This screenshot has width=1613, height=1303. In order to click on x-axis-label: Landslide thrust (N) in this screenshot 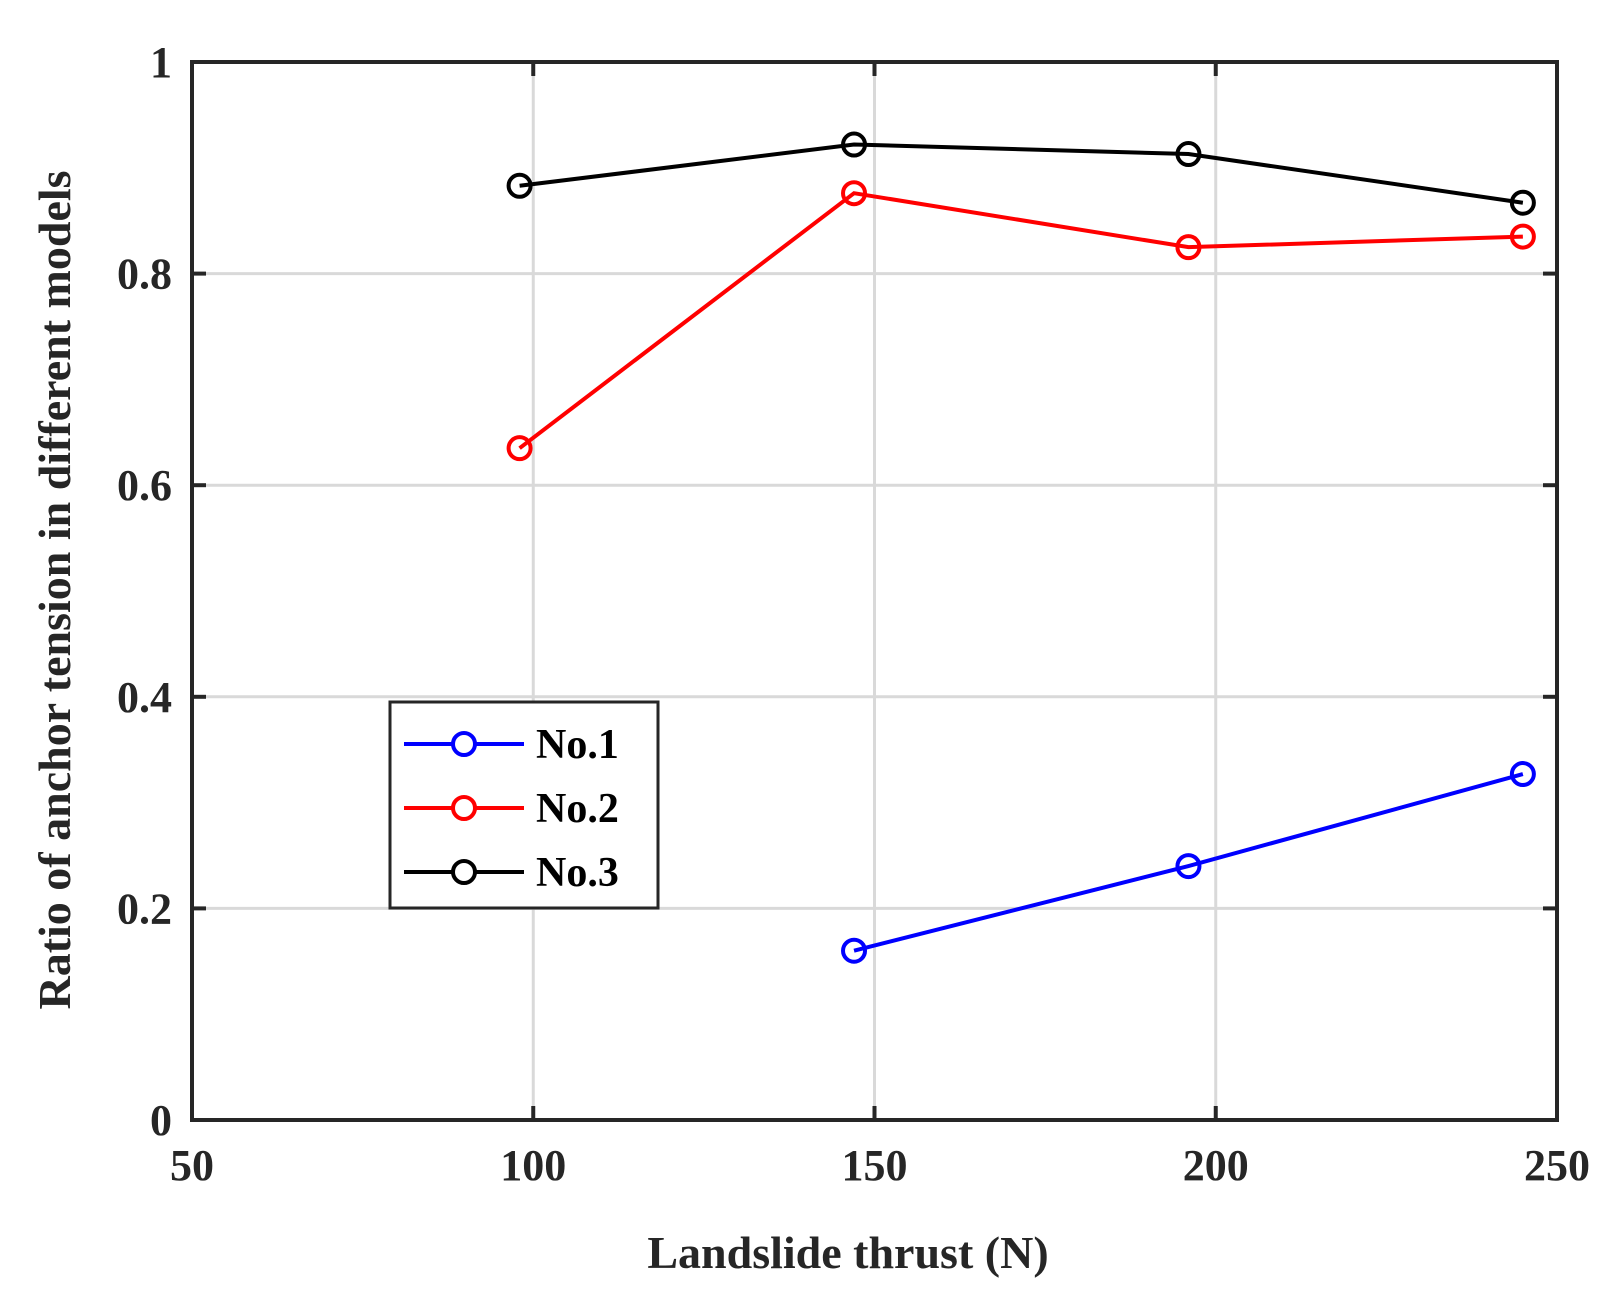, I will do `click(847, 1252)`.